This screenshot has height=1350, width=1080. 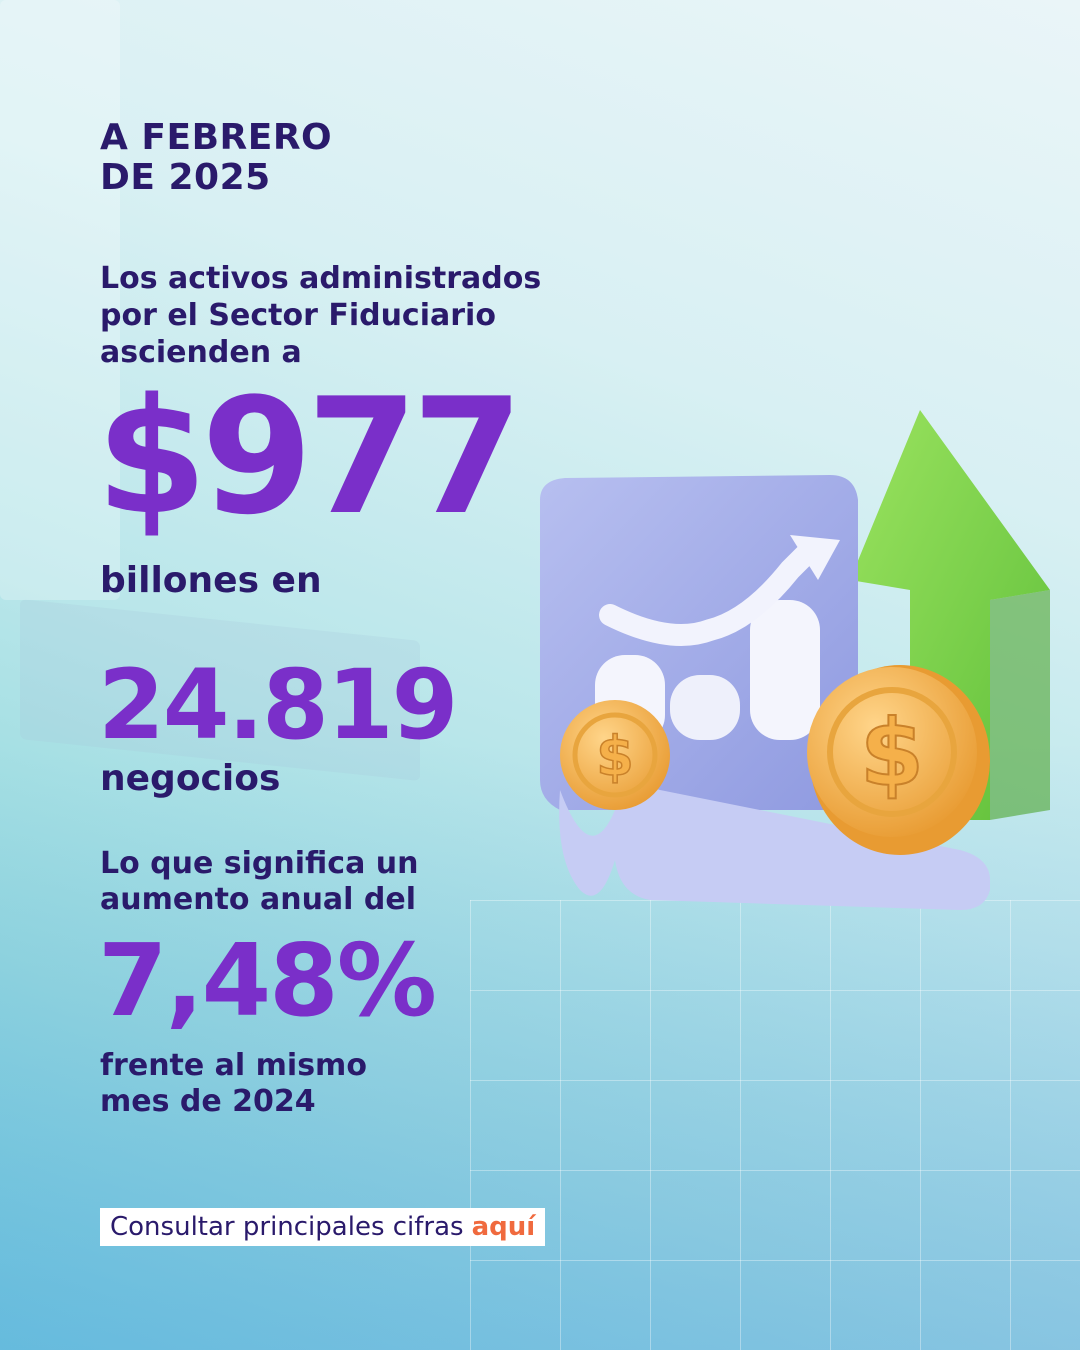 What do you see at coordinates (185, 177) in the screenshot?
I see `heading-line-2: DE 2025` at bounding box center [185, 177].